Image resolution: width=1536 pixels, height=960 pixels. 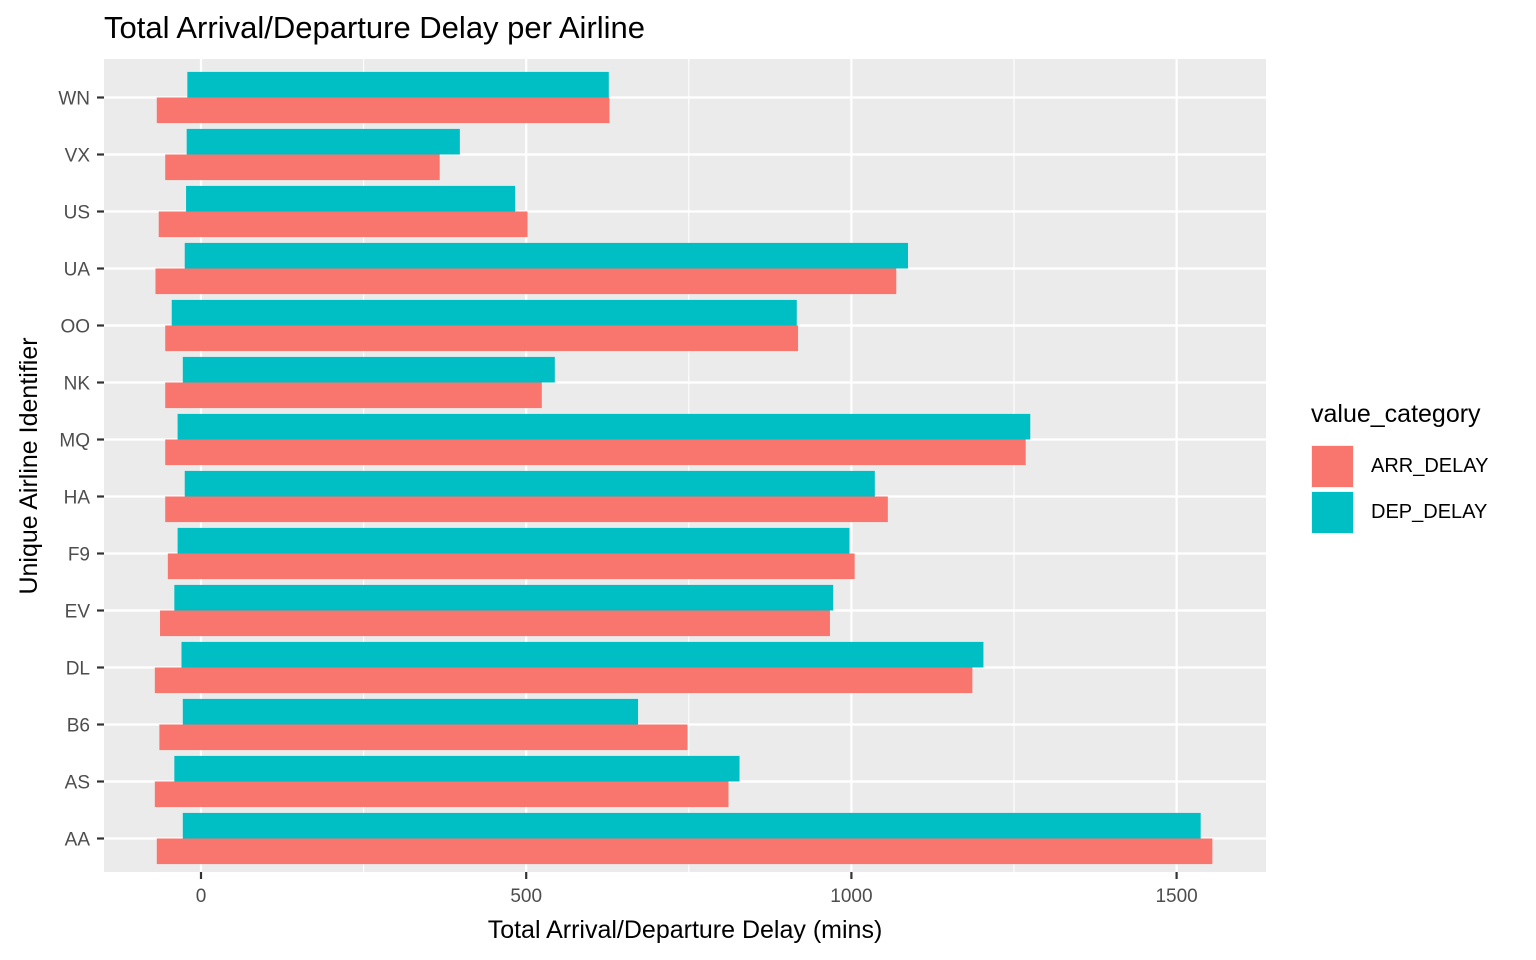 I want to click on y-tick-label: WN, so click(x=74, y=99).